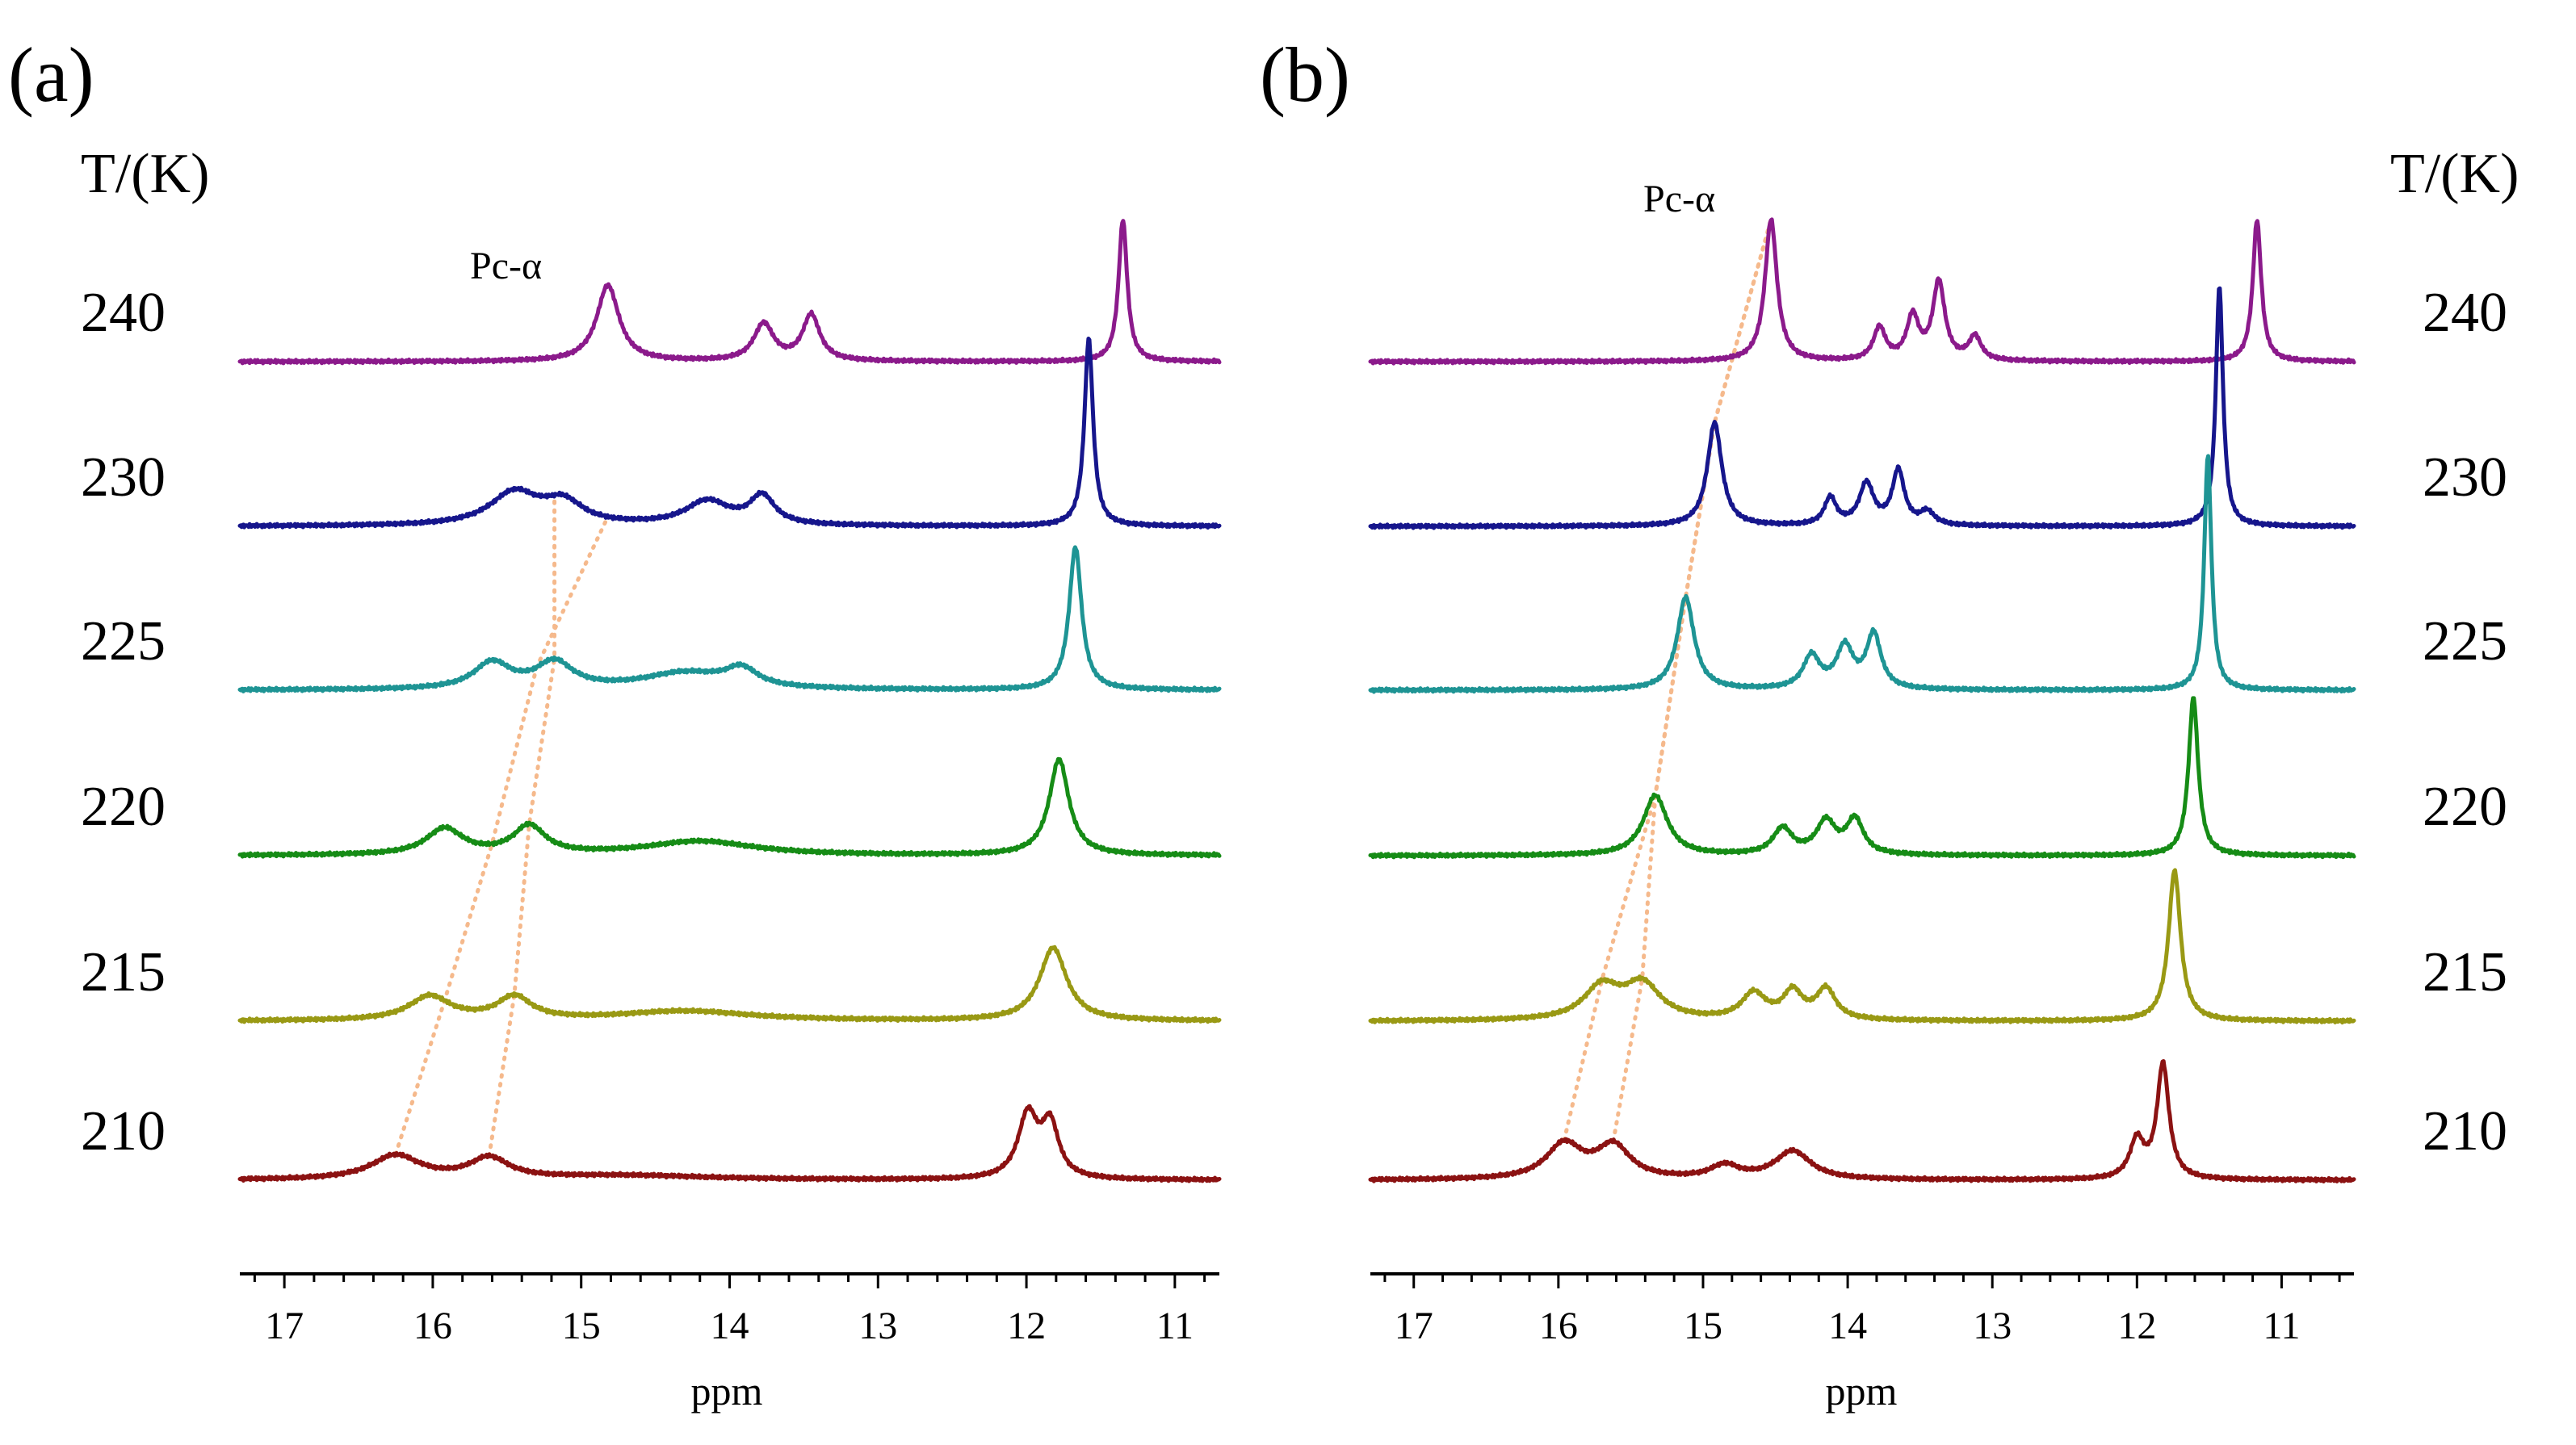  What do you see at coordinates (145, 174) in the screenshot?
I see `panel-a-temperature-header: T/(K)` at bounding box center [145, 174].